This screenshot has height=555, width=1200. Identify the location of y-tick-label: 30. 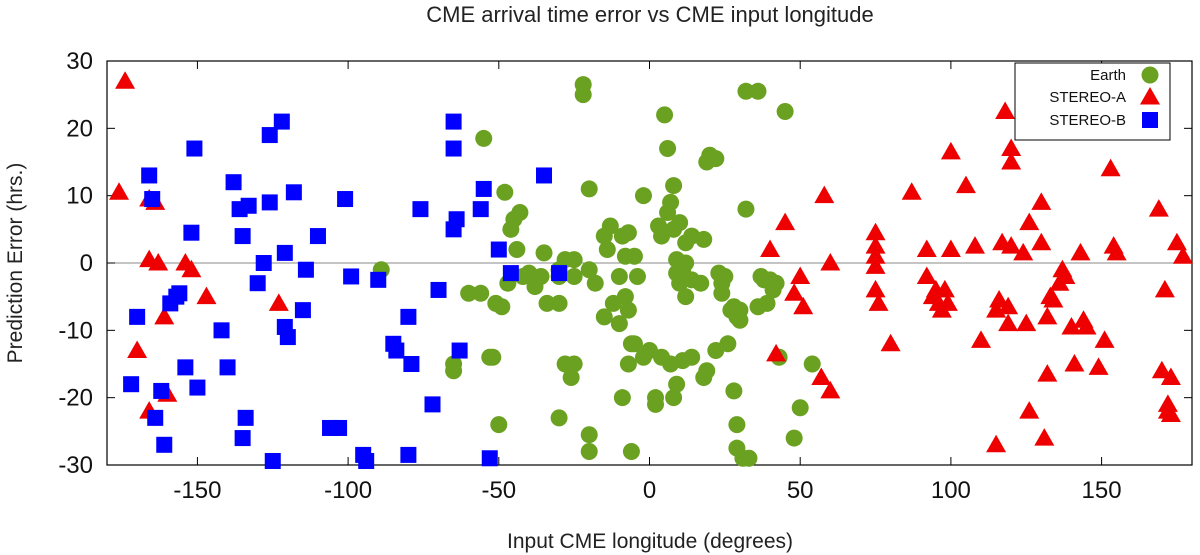
(79, 61).